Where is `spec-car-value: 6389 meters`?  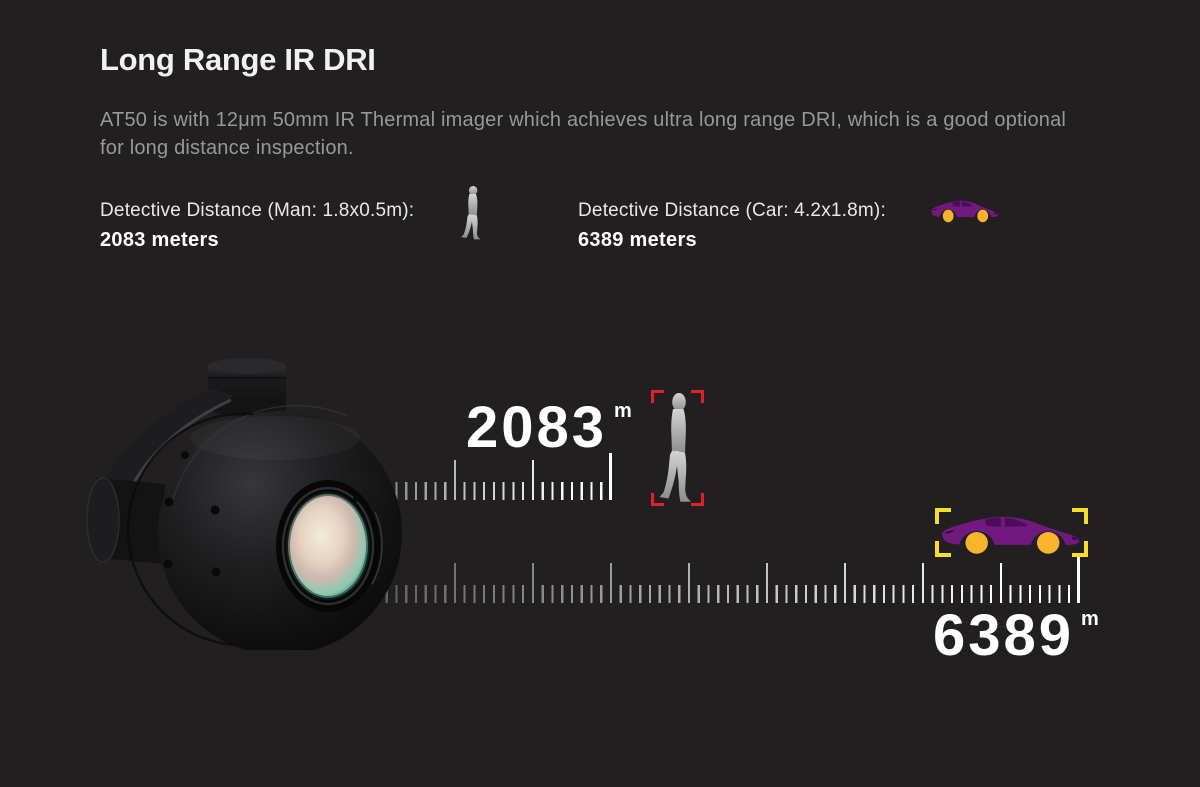 spec-car-value: 6389 meters is located at coordinates (637, 240).